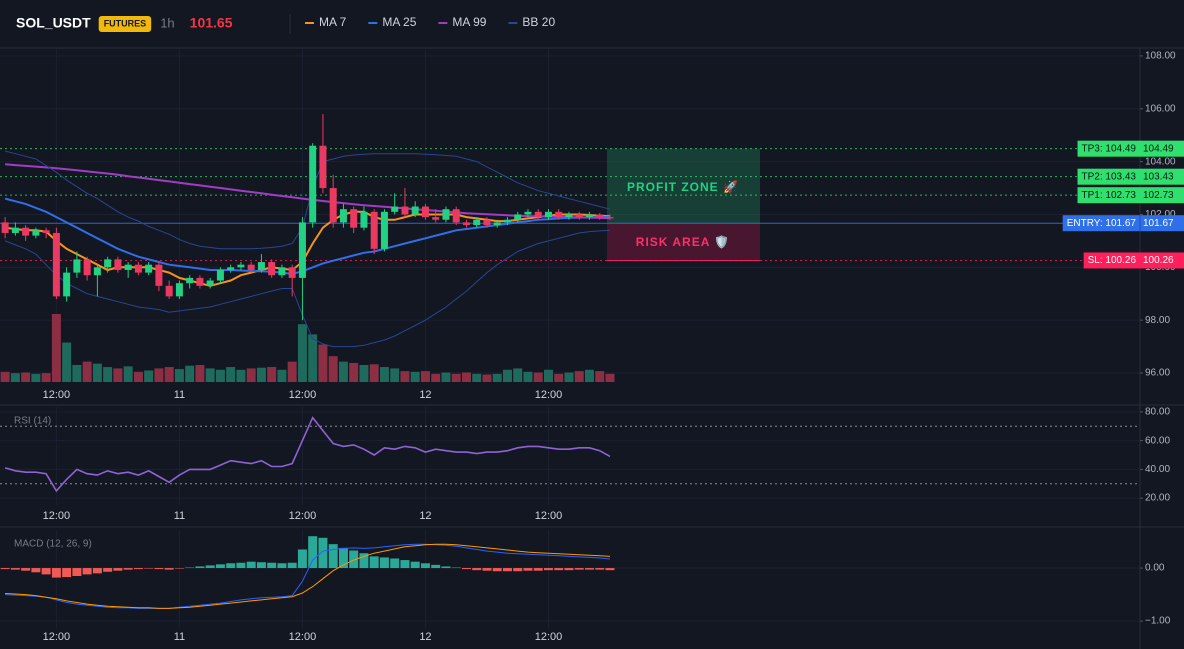 This screenshot has height=649, width=1184. Describe the element at coordinates (1158, 176) in the screenshot. I see `level-value: 103.43` at that location.